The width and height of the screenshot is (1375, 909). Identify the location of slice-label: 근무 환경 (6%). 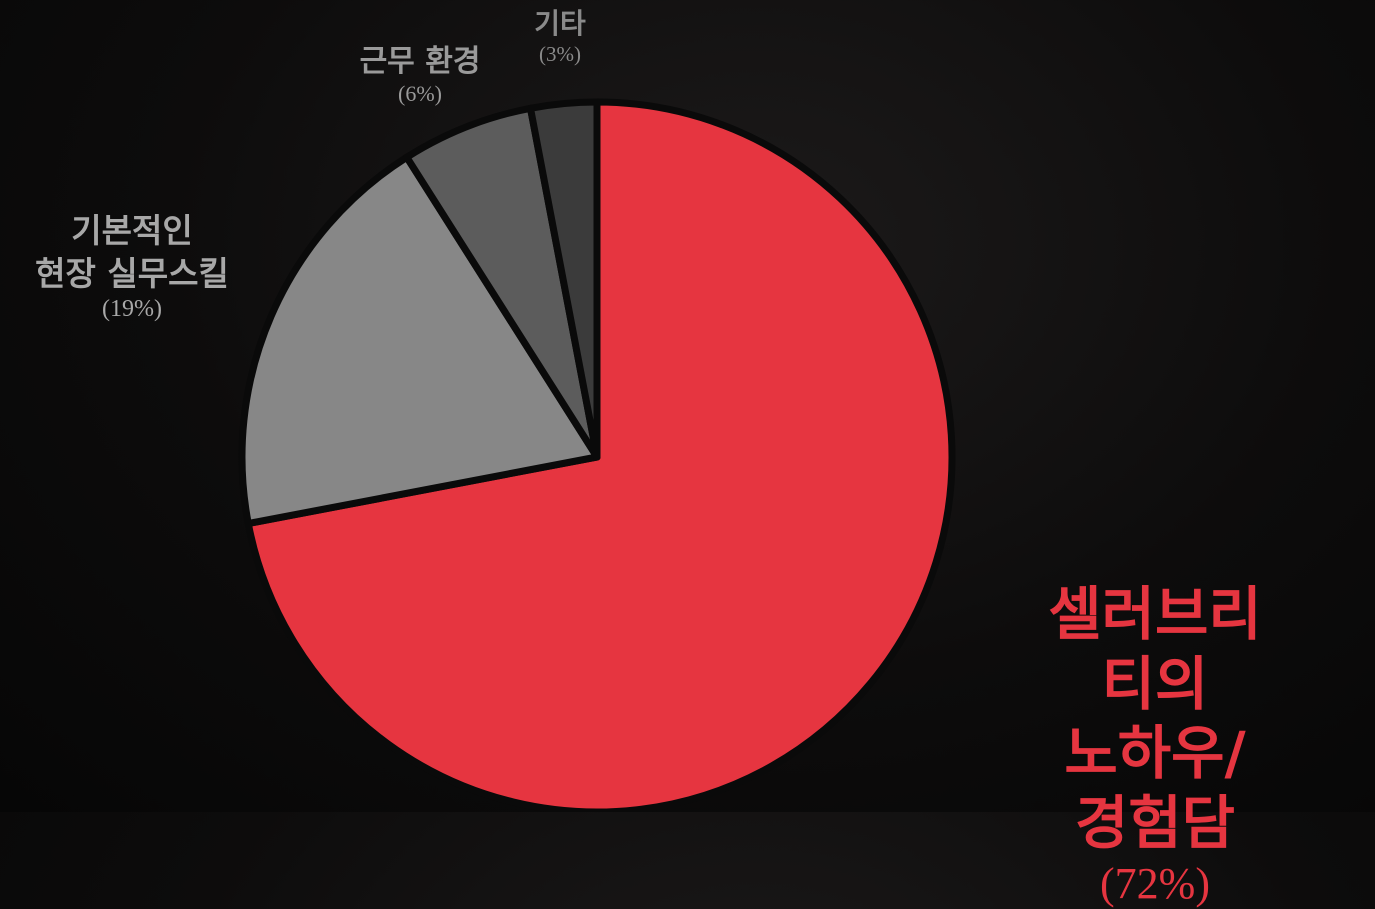
(420, 74).